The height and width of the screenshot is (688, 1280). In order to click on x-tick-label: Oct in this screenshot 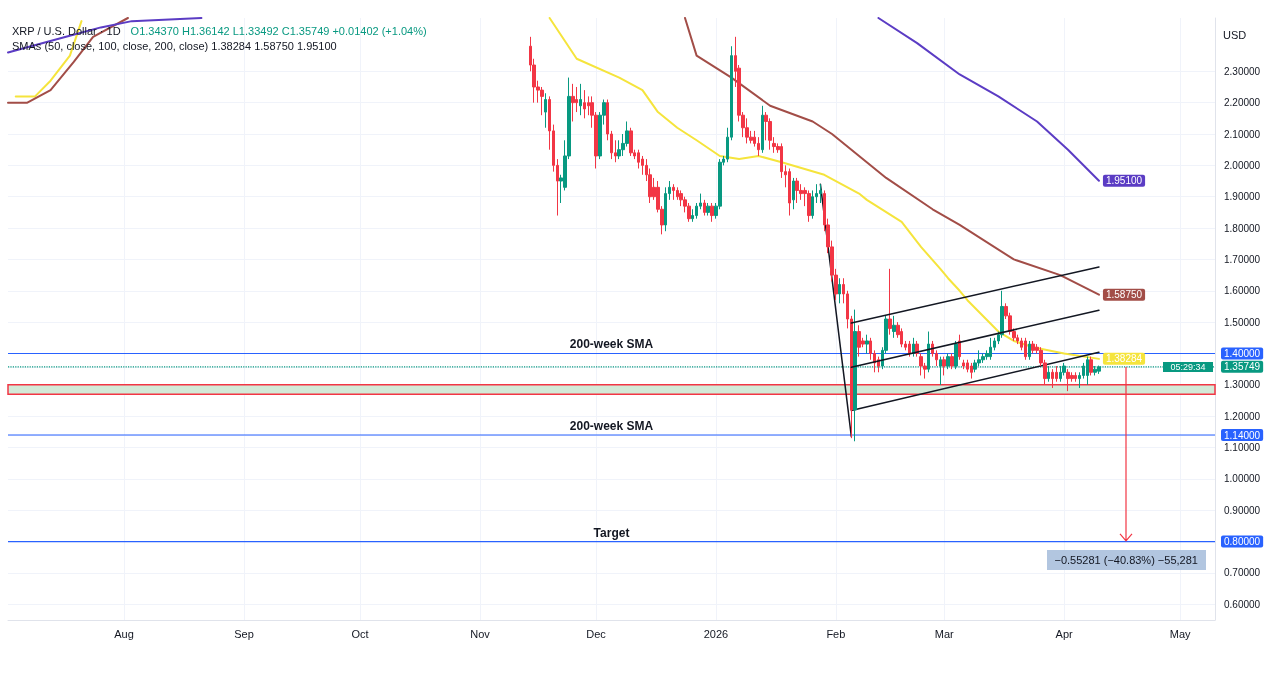, I will do `click(360, 633)`.